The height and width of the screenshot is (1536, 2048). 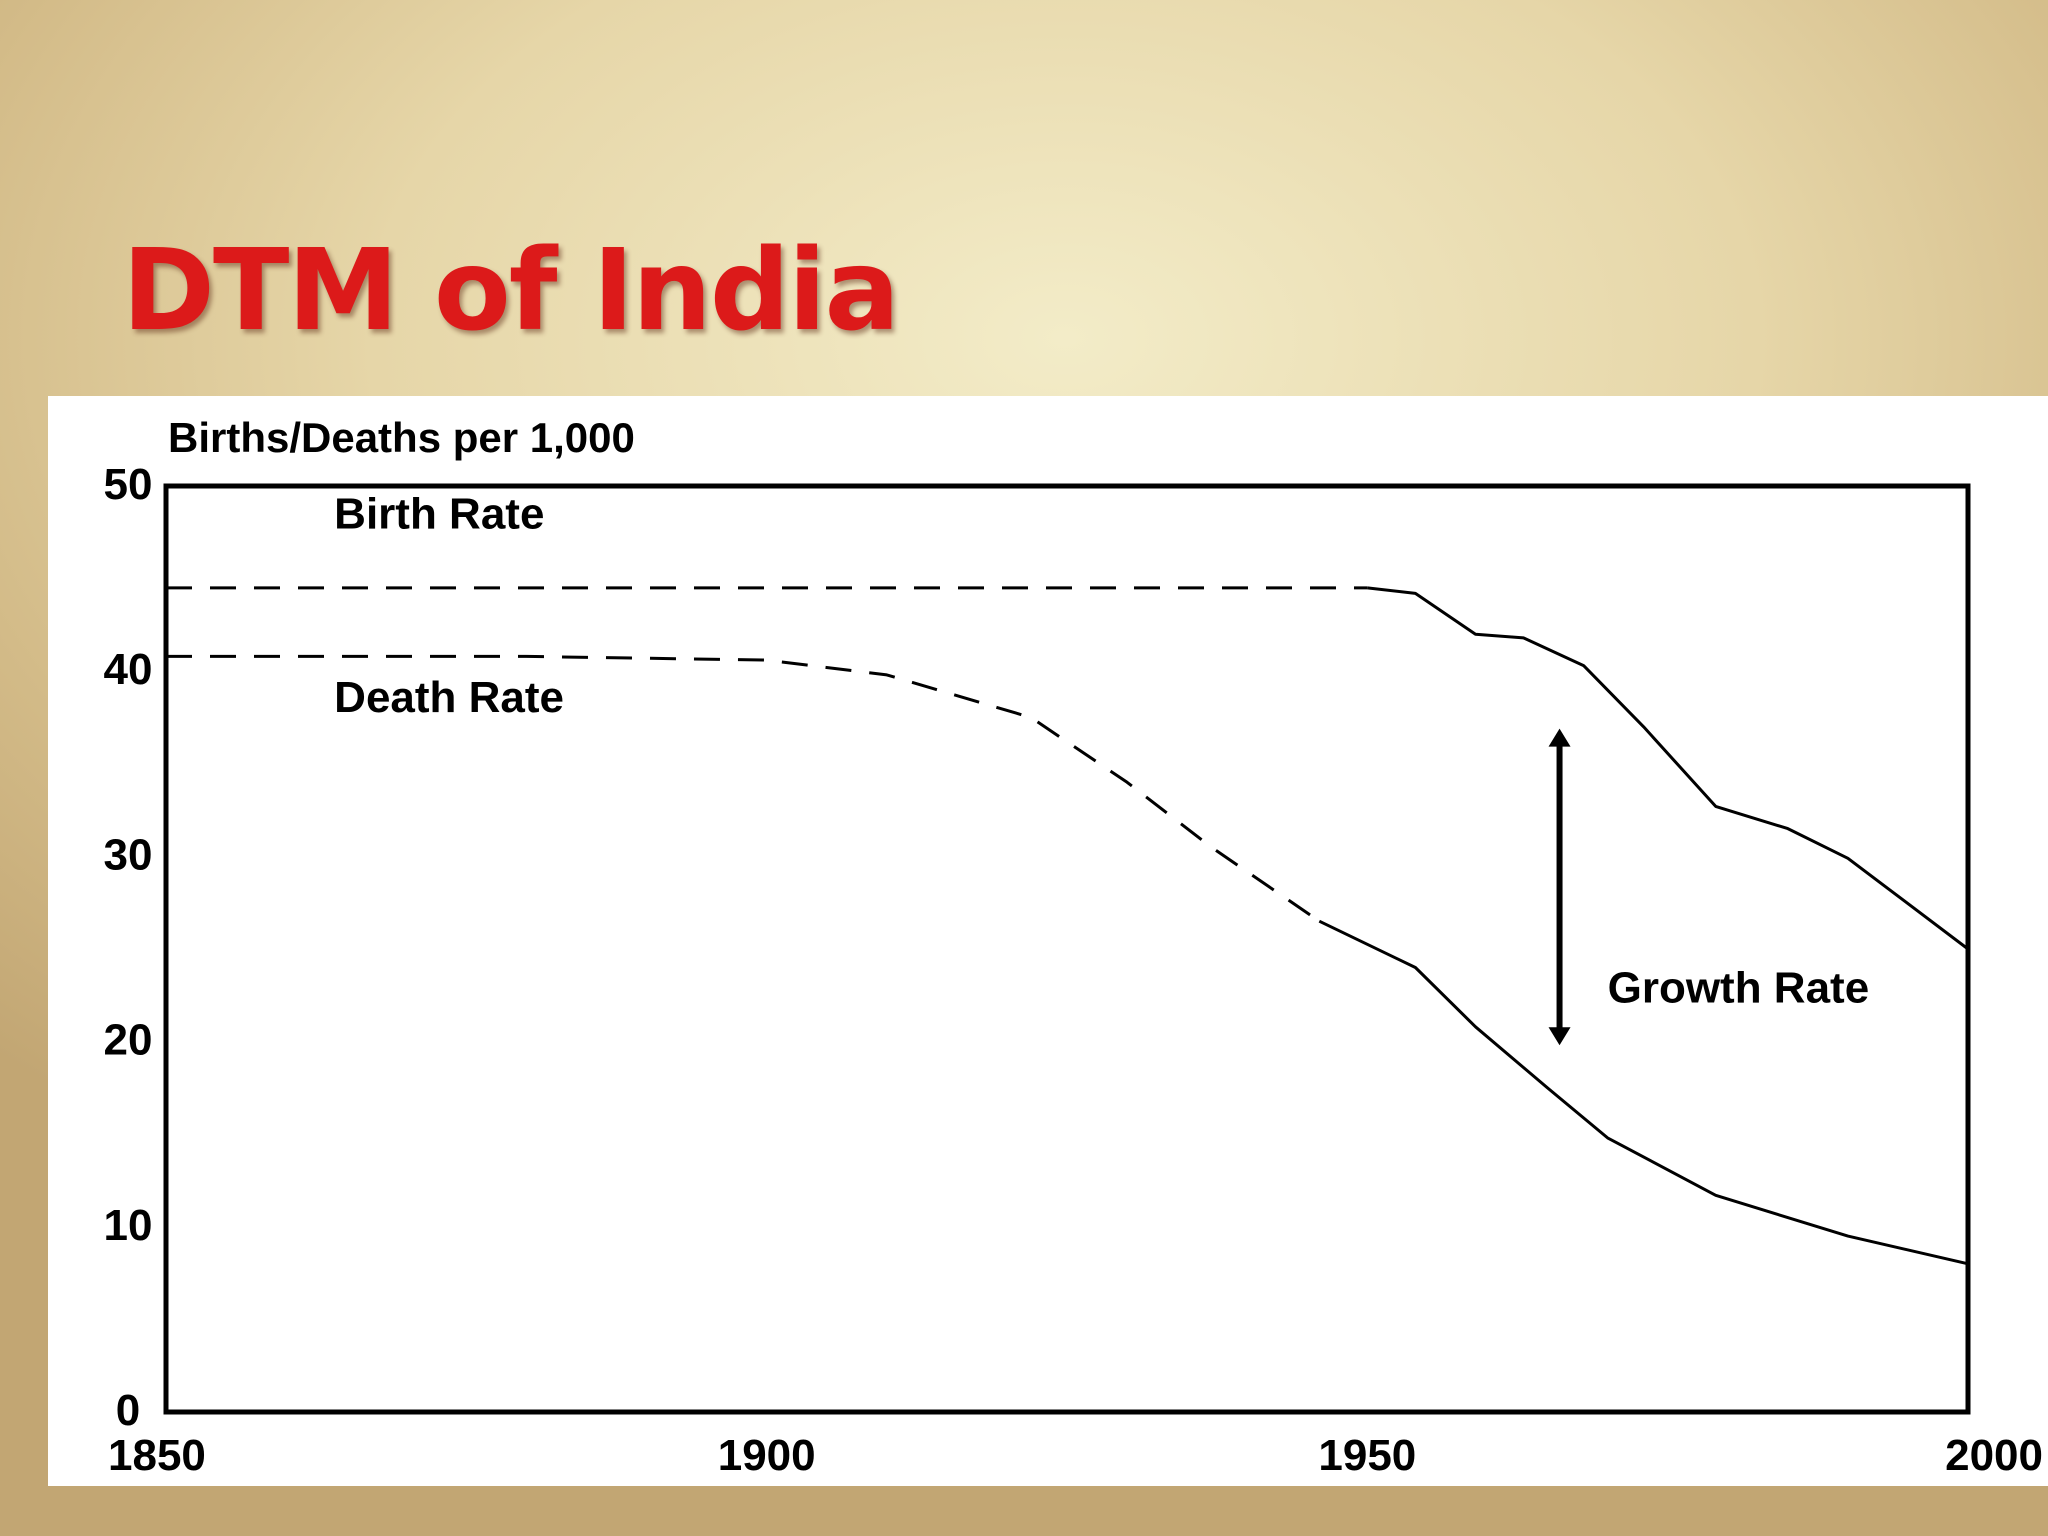 I want to click on y-tick-label: 0, so click(x=128, y=1410).